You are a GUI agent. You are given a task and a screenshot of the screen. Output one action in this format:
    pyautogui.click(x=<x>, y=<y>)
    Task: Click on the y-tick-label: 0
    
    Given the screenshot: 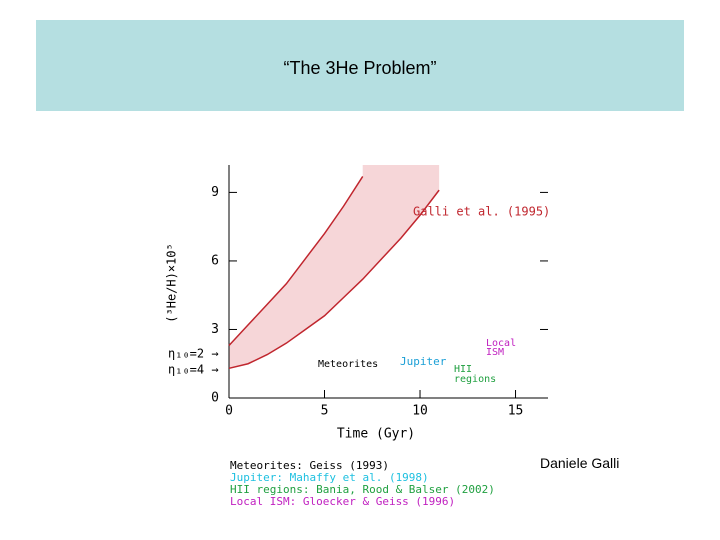 What is the action you would take?
    pyautogui.click(x=215, y=398)
    